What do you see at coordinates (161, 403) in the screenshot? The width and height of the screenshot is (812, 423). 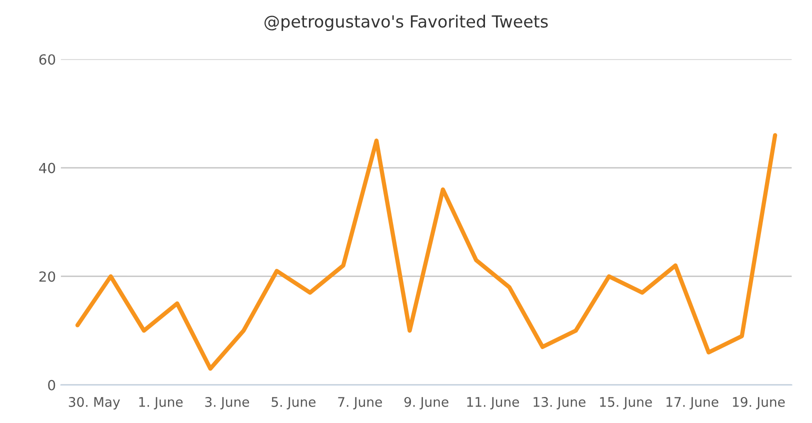 I see `x-tick-label: 1. June` at bounding box center [161, 403].